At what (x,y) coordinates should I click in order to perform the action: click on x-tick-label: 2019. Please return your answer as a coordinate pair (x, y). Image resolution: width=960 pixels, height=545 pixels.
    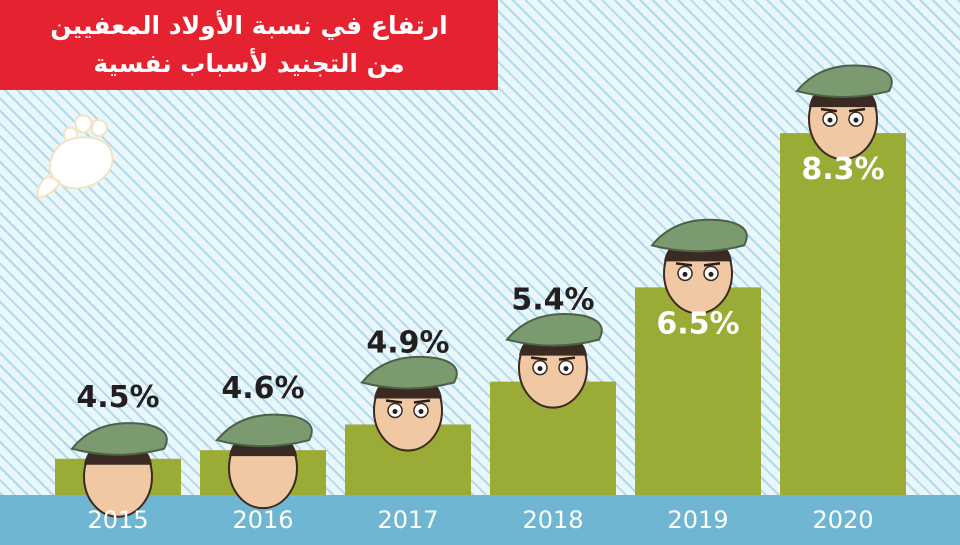
    Looking at the image, I should click on (697, 520).